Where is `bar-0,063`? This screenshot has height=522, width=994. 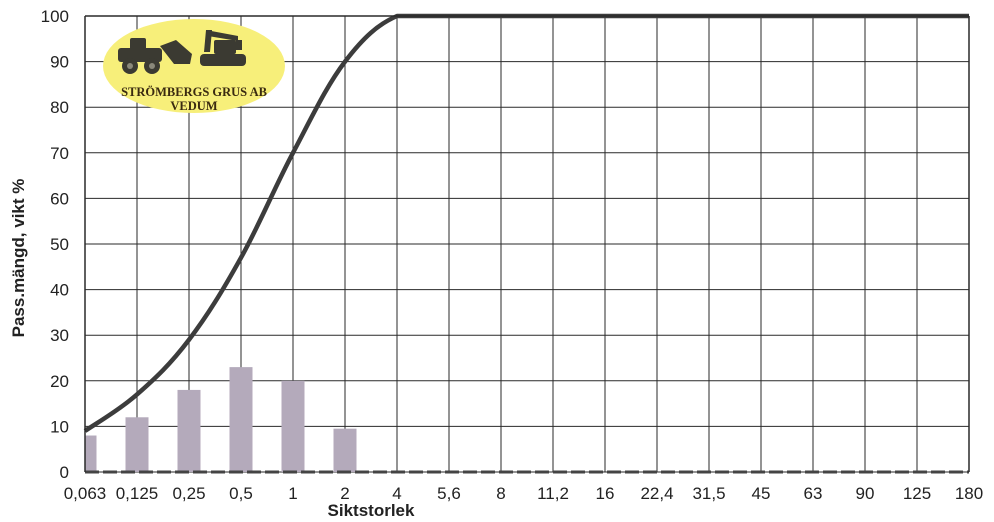
bar-0,063 is located at coordinates (91, 453).